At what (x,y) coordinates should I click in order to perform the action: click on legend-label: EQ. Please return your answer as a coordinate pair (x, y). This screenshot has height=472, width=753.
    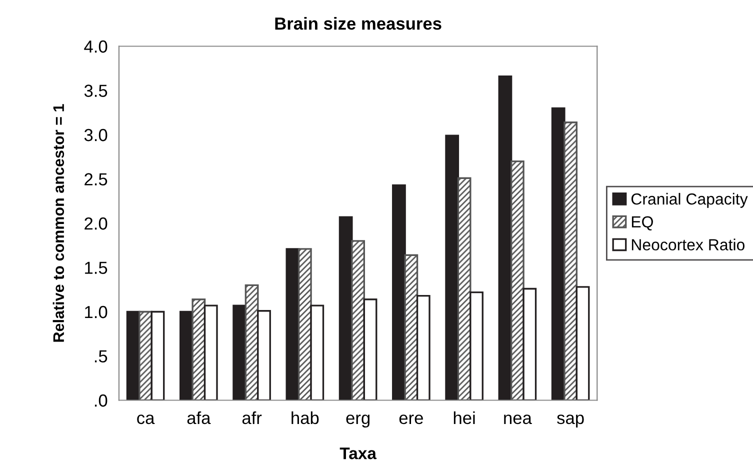
    Looking at the image, I should click on (642, 223).